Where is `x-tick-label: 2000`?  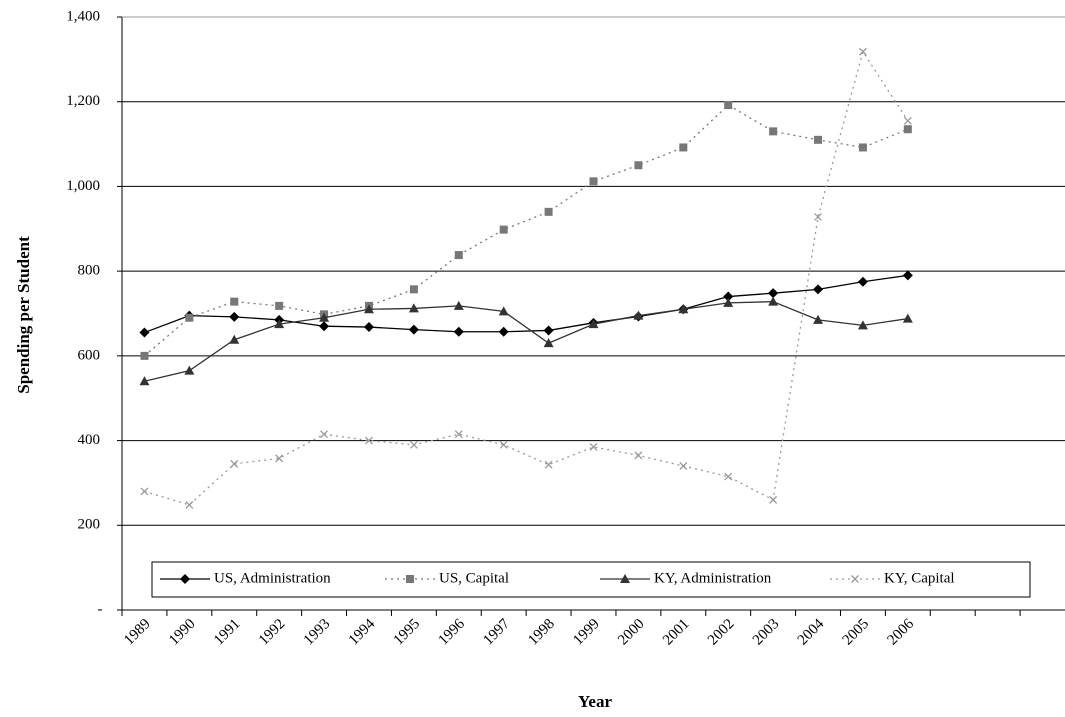 x-tick-label: 2000 is located at coordinates (631, 632).